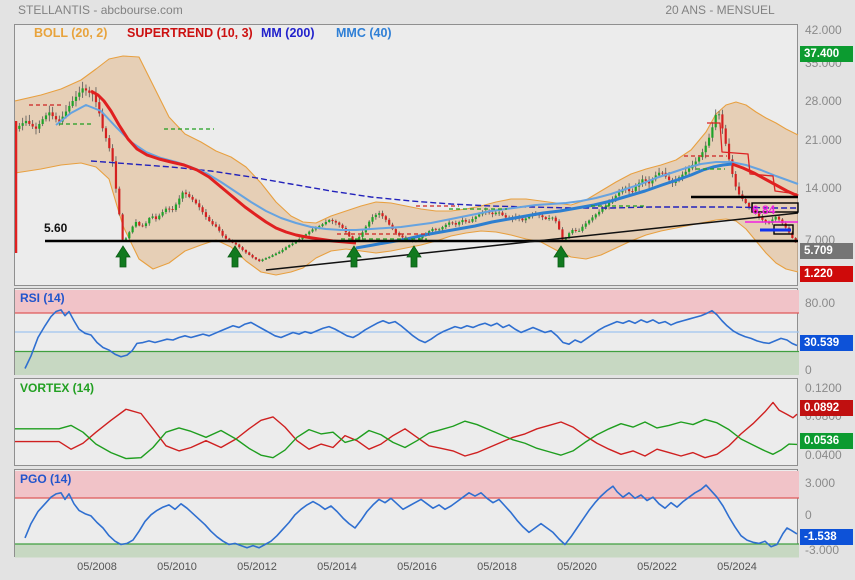 The image size is (855, 580). What do you see at coordinates (46, 479) in the screenshot?
I see `pgo-title: PGO (14)` at bounding box center [46, 479].